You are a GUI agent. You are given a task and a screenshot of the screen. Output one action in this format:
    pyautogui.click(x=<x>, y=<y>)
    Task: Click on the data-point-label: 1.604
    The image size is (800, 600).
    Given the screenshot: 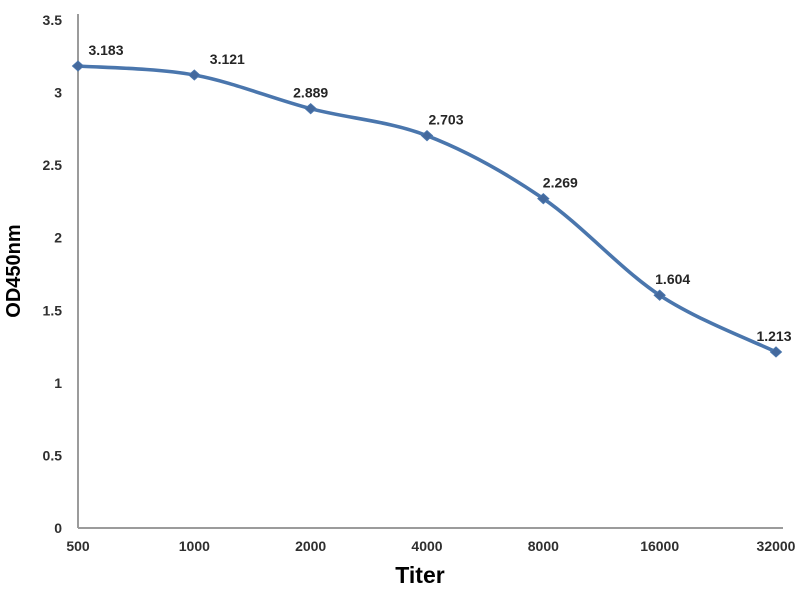 What is the action you would take?
    pyautogui.click(x=672, y=279)
    